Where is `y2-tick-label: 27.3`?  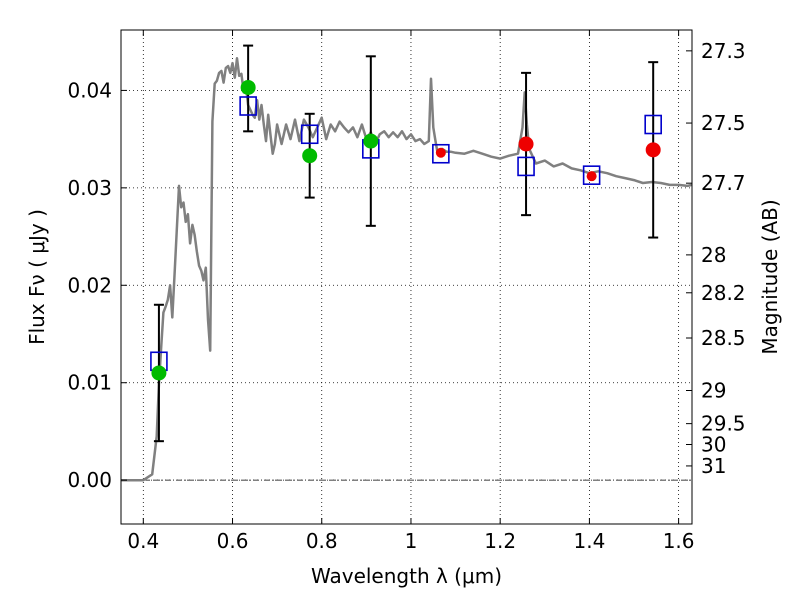
y2-tick-label: 27.3 is located at coordinates (723, 51).